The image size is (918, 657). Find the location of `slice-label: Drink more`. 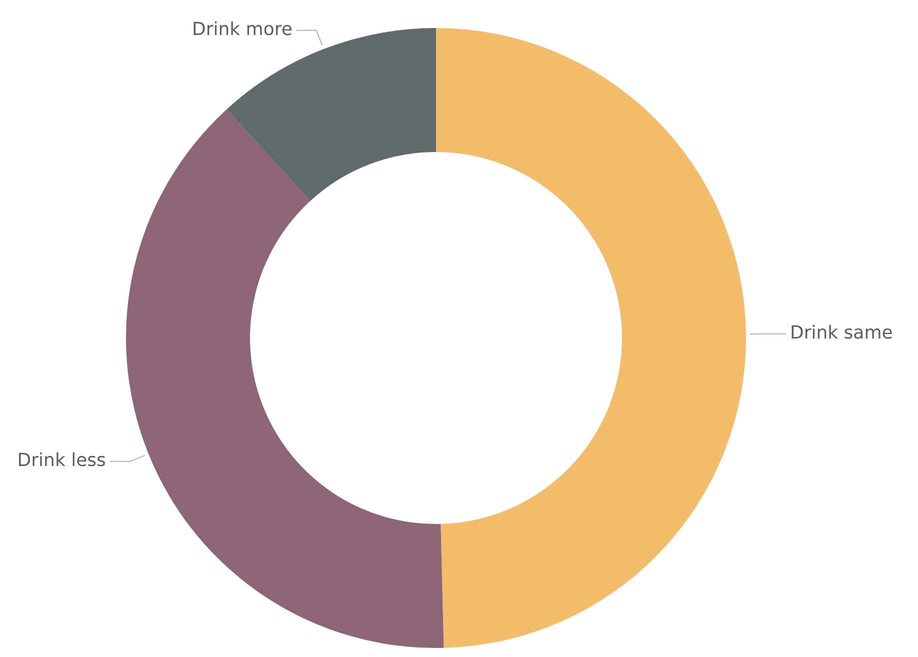

slice-label: Drink more is located at coordinates (242, 29).